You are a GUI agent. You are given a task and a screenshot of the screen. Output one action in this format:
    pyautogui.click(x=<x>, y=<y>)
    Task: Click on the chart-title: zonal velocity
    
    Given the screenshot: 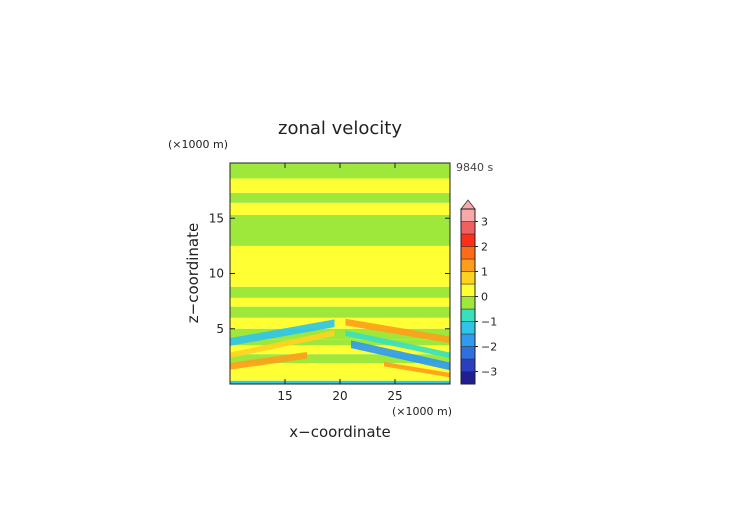 What is the action you would take?
    pyautogui.click(x=340, y=128)
    